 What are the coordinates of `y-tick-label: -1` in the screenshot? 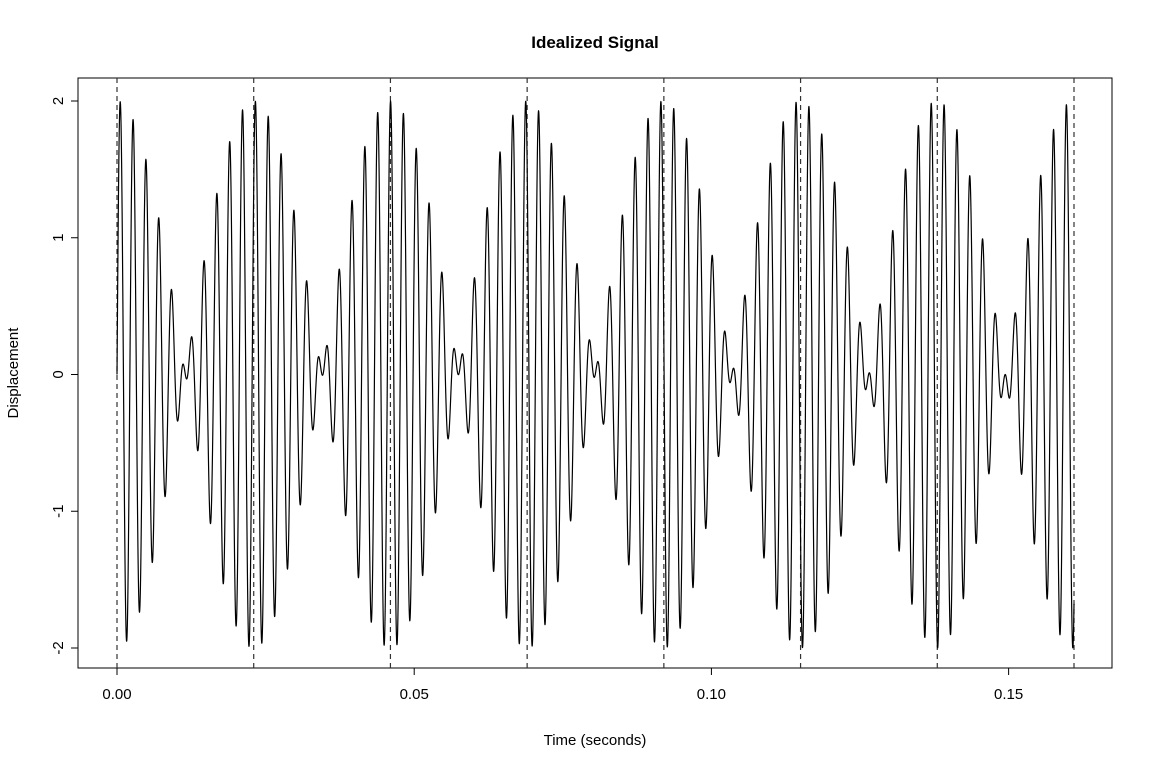 It's located at (58, 511).